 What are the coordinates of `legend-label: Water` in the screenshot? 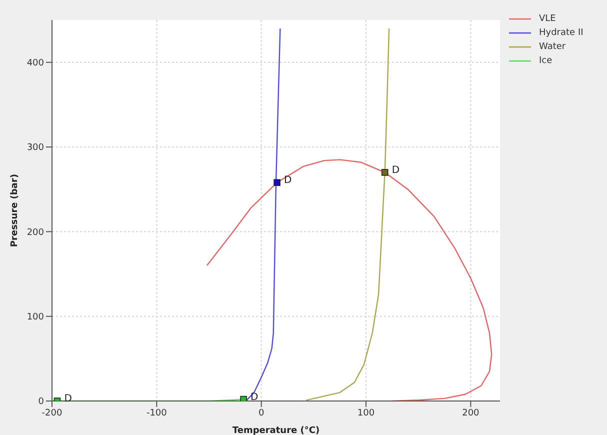 It's located at (552, 47).